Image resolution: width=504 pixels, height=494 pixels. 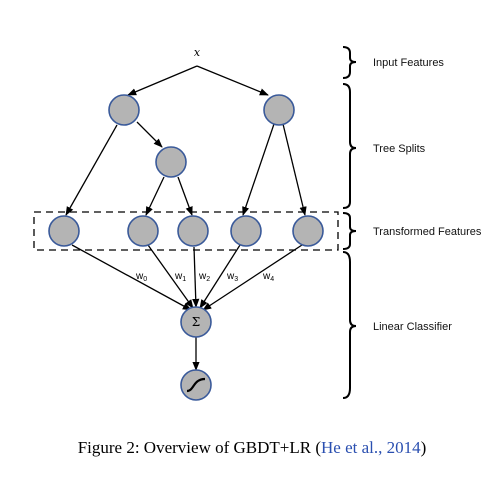 I want to click on linear-classifier-brace, so click(x=349, y=325).